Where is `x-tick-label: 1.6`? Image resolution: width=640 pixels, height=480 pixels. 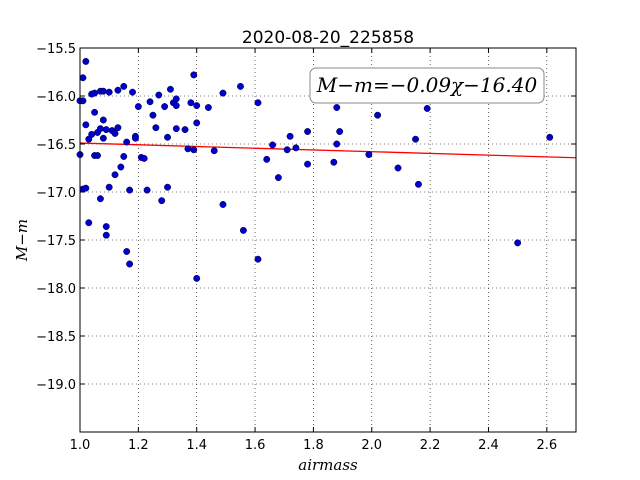 x-tick-label: 1.6 is located at coordinates (255, 445).